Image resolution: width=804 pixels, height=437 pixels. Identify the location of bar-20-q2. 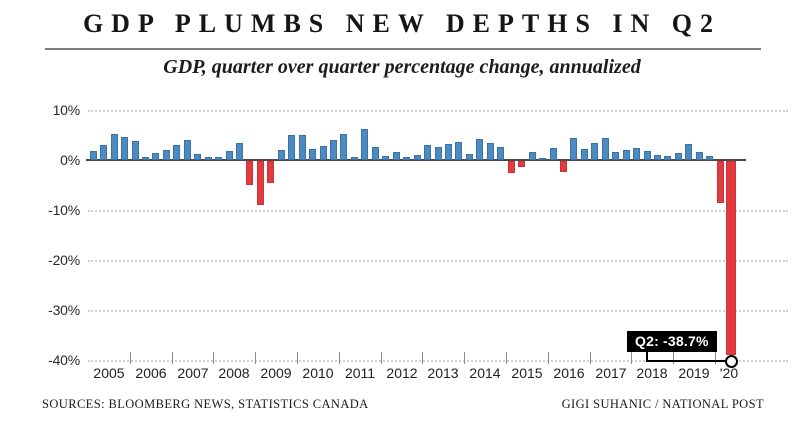
(731, 258).